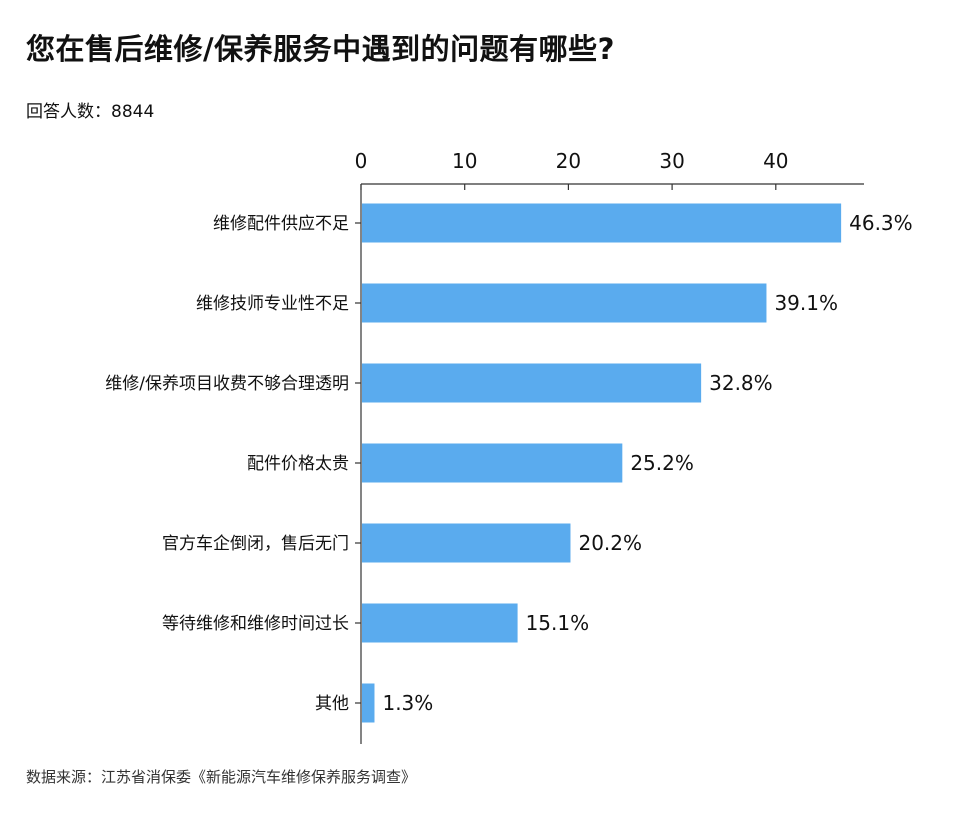  Describe the element at coordinates (332, 704) in the screenshot. I see `category-label: 其他` at that location.